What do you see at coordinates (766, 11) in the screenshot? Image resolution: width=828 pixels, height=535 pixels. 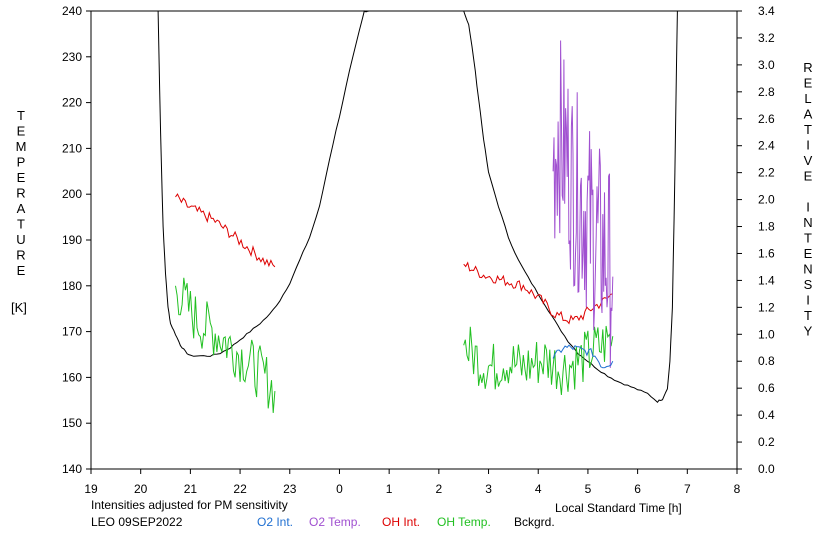 I see `y-right-tick-label: 3.4` at bounding box center [766, 11].